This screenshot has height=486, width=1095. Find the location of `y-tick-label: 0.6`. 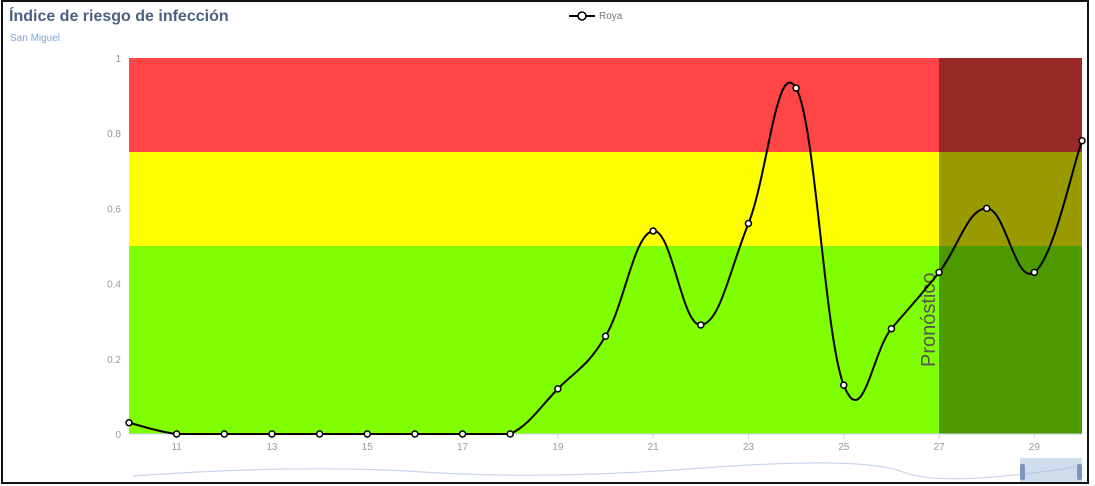

y-tick-label: 0.6 is located at coordinates (114, 209).